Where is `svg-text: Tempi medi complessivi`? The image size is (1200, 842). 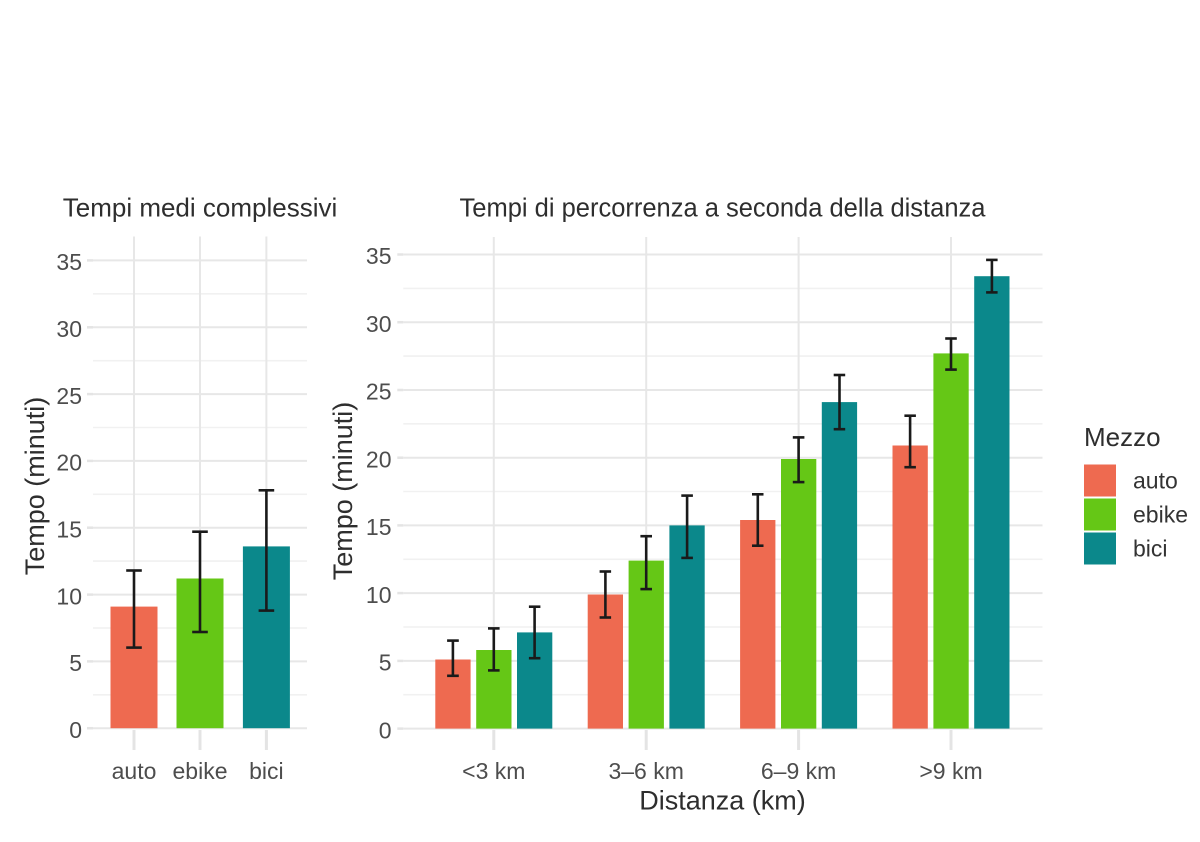
svg-text: Tempi medi complessivi is located at coordinates (200, 208).